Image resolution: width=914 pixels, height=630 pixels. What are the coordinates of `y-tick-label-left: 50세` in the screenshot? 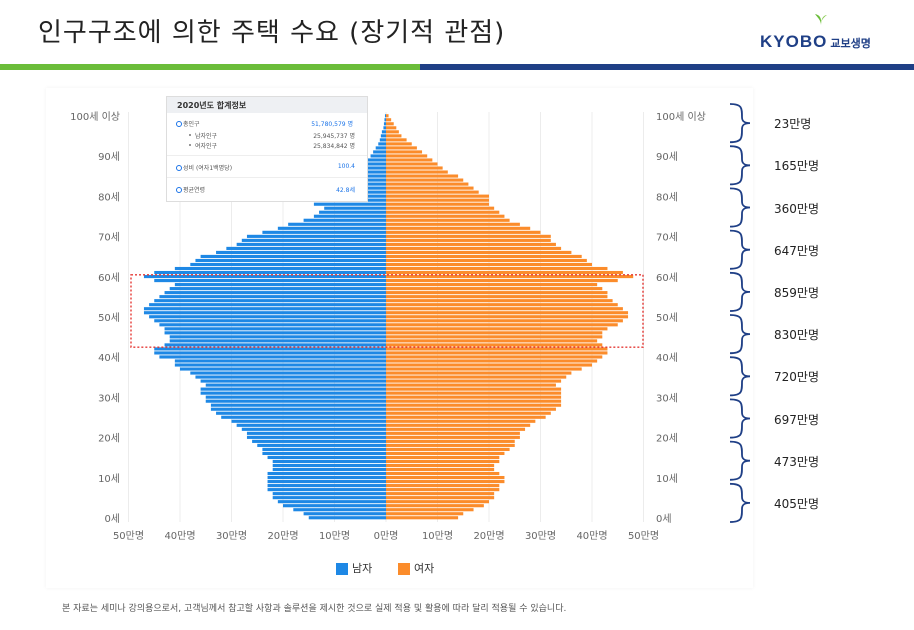 It's located at (109, 318).